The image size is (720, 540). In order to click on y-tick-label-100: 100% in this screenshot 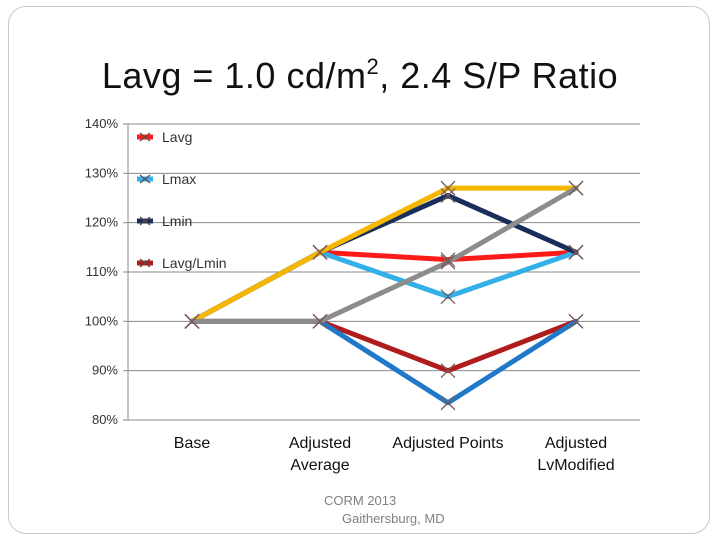, I will do `click(102, 320)`.